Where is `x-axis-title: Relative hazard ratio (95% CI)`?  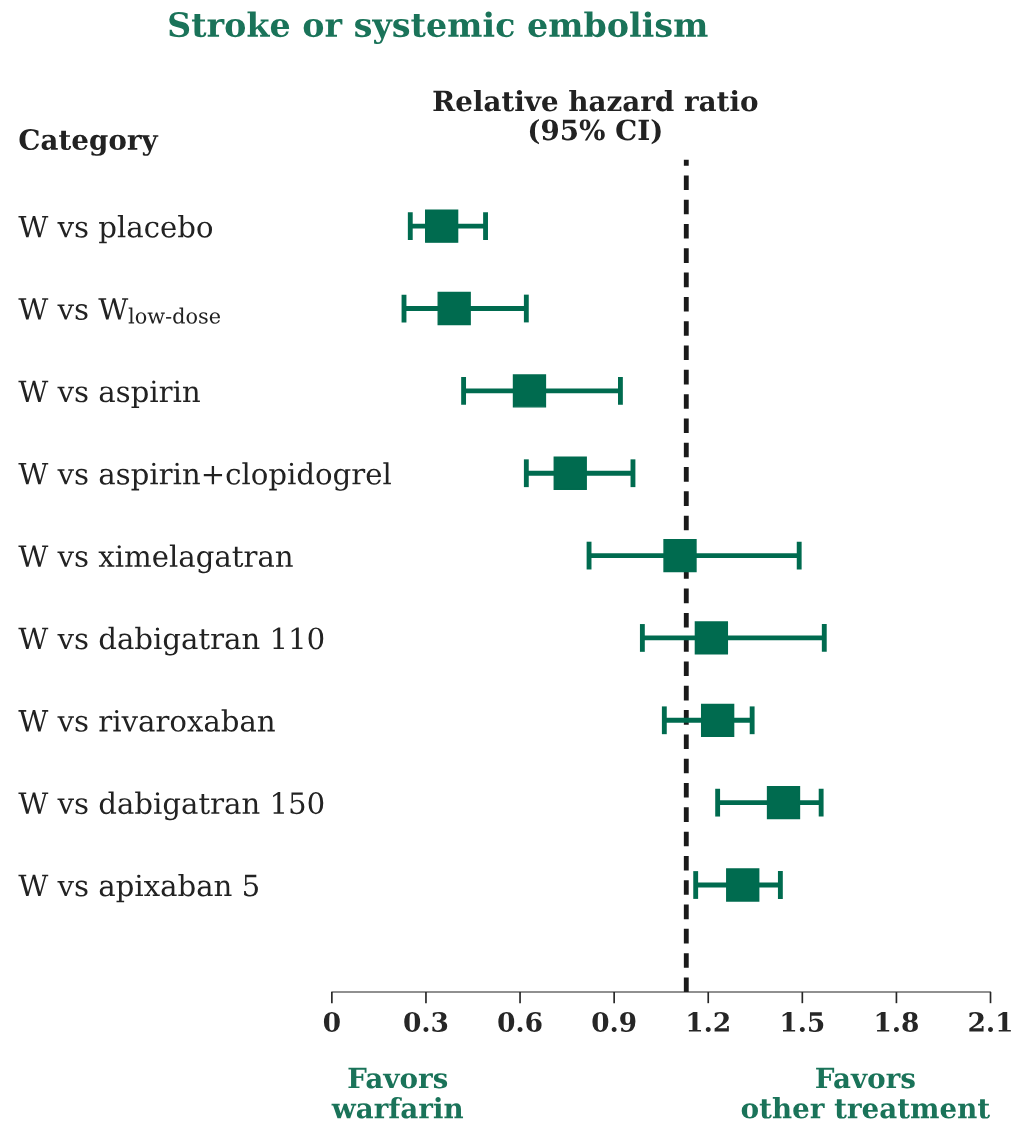 x-axis-title: Relative hazard ratio (95% CI) is located at coordinates (595, 117).